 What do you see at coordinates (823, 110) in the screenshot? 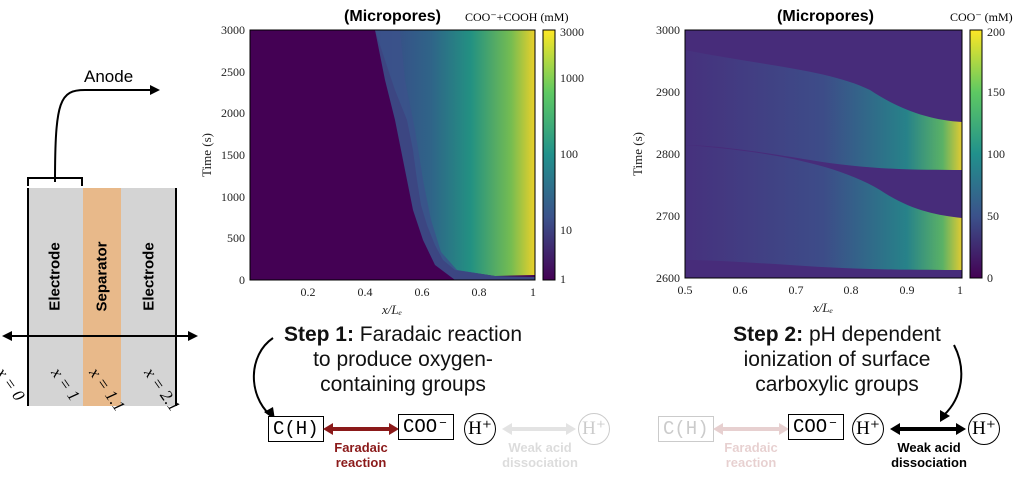
I see `plot2-upper-band` at bounding box center [823, 110].